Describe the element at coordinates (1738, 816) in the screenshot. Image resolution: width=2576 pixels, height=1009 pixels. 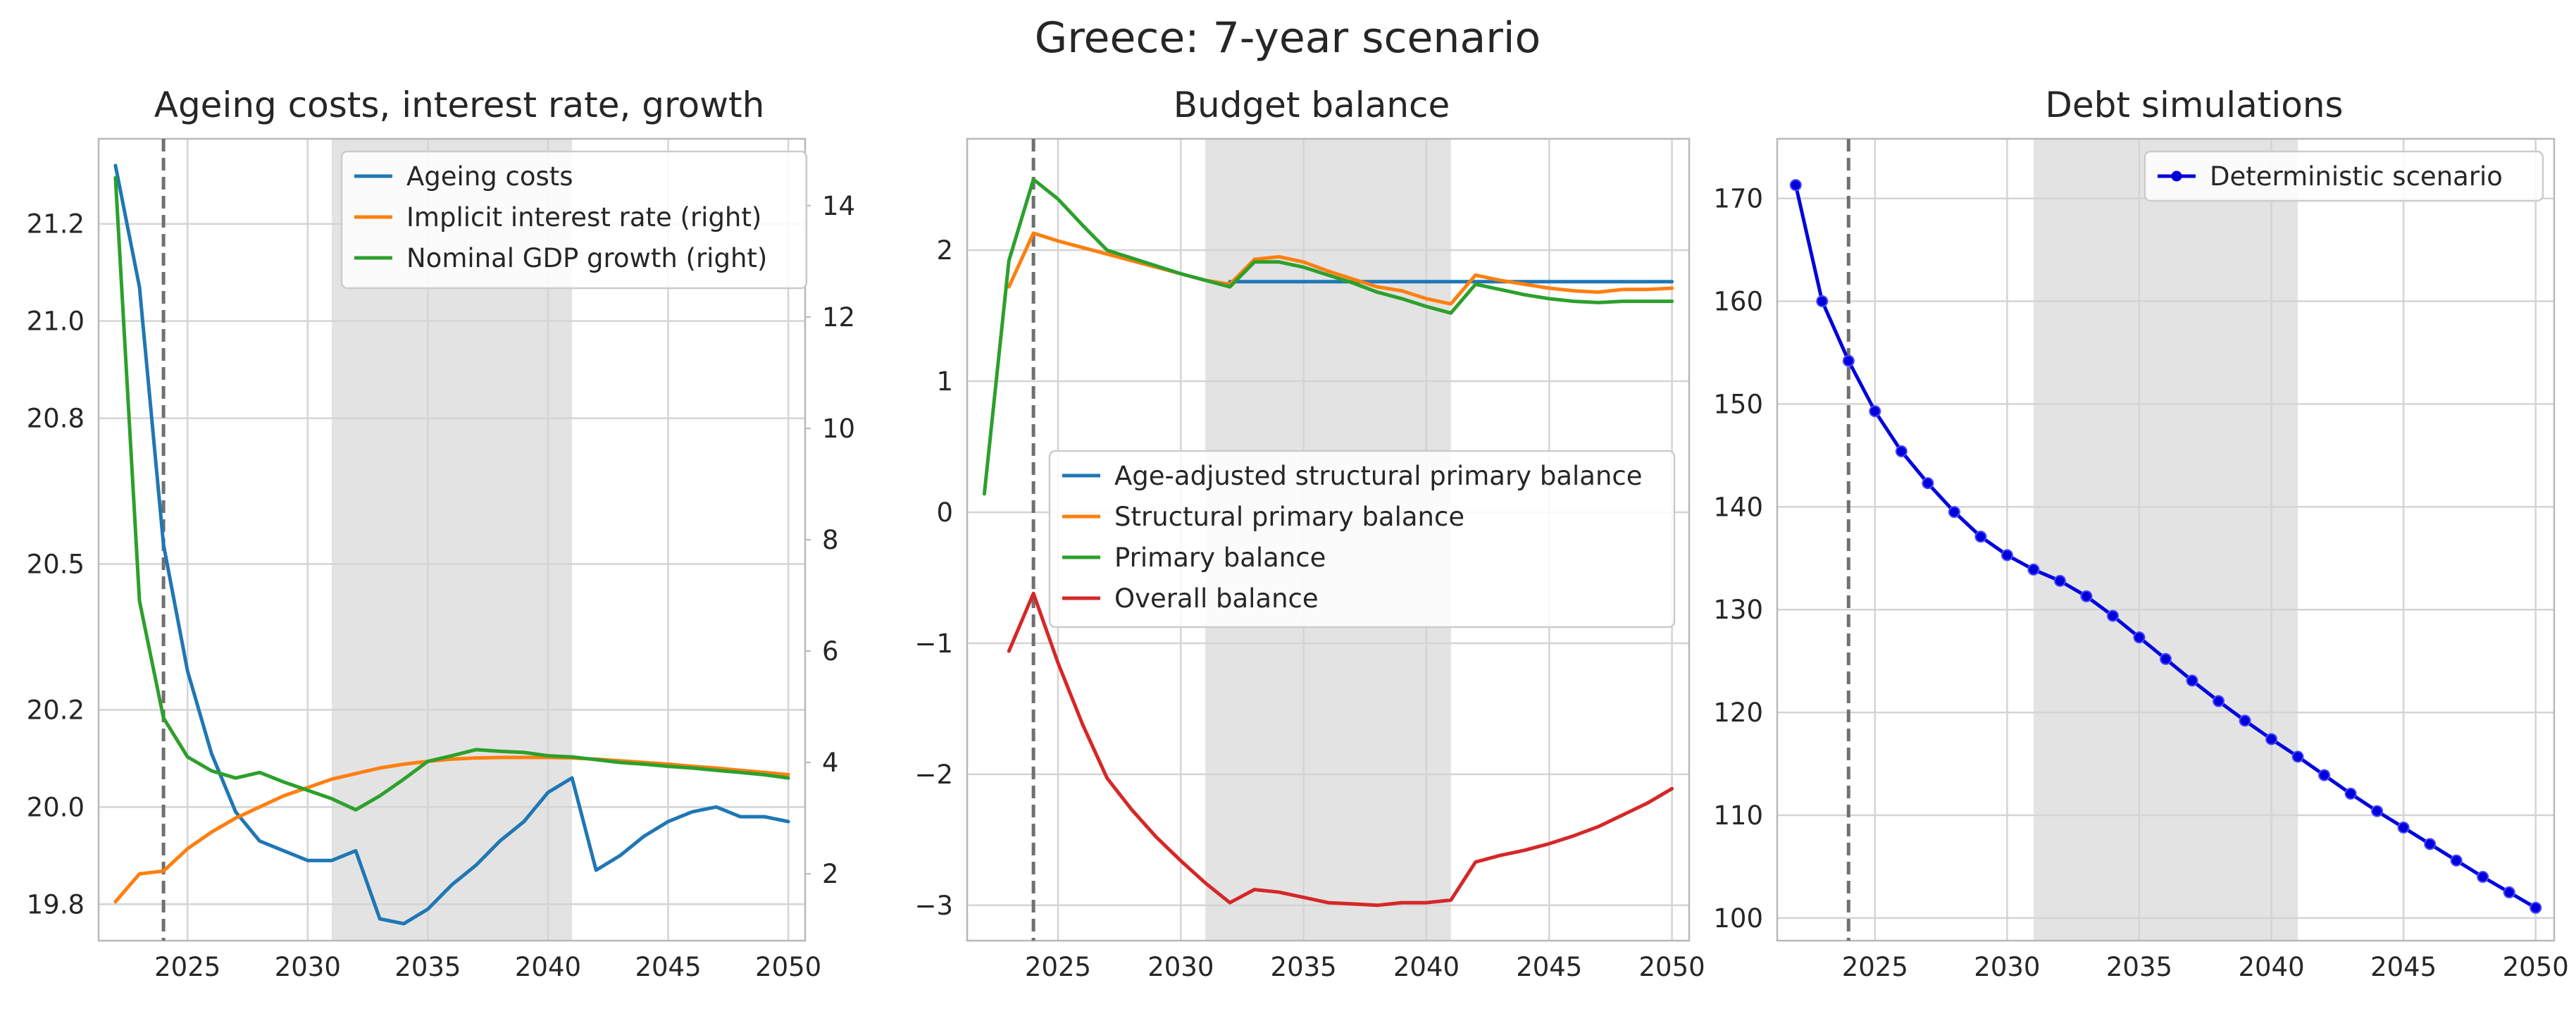
I see `y-tick-label: 110` at that location.